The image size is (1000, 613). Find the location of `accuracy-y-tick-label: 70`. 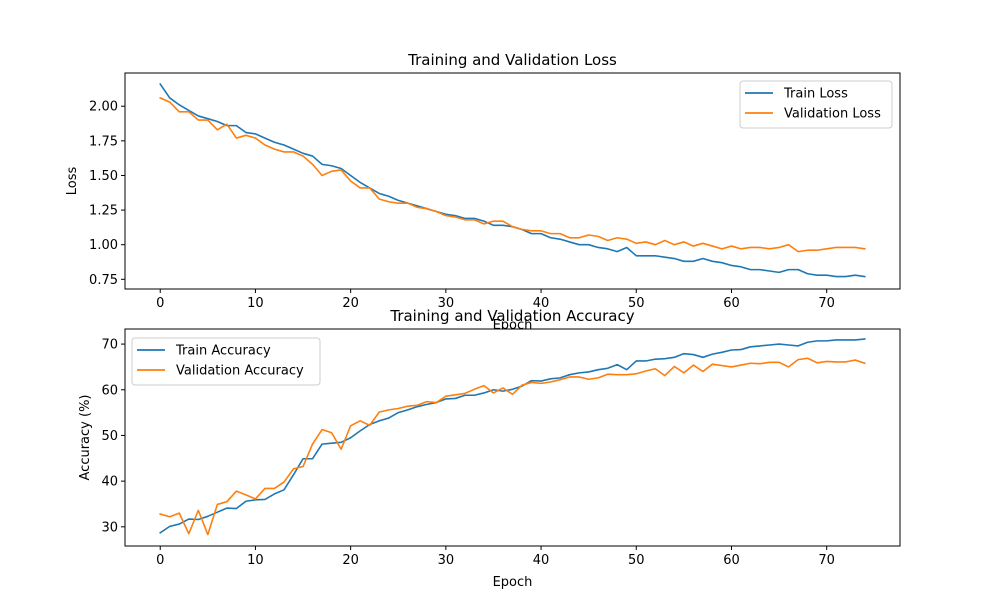

accuracy-y-tick-label: 70 is located at coordinates (109, 345).